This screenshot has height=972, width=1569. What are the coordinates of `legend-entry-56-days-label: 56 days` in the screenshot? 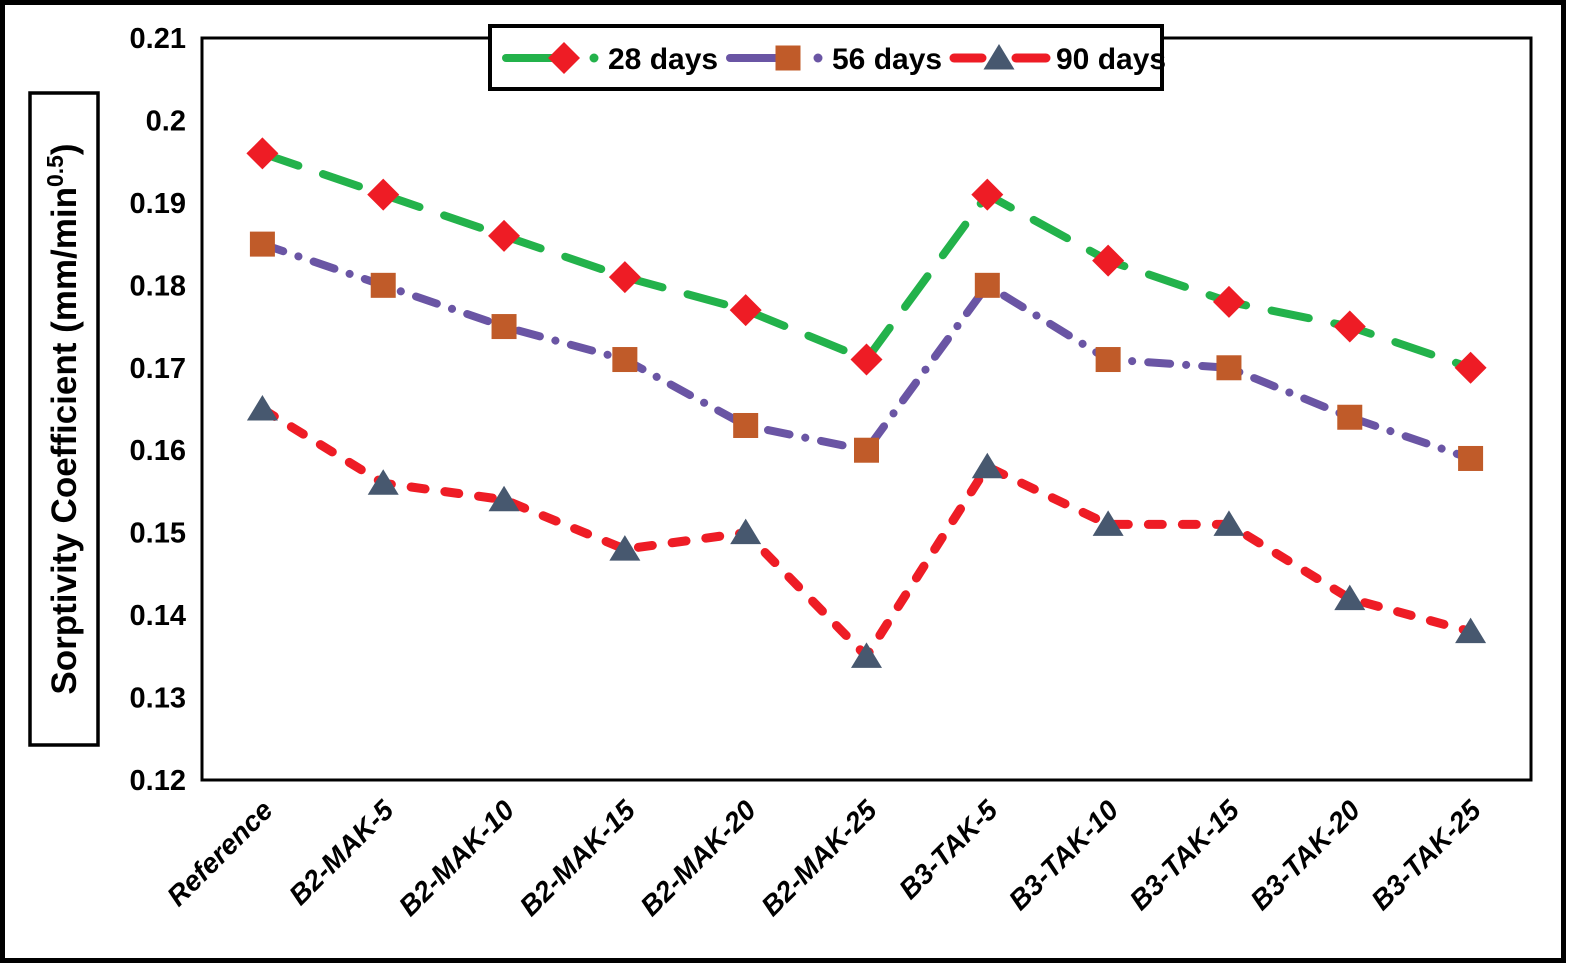 It's located at (887, 59).